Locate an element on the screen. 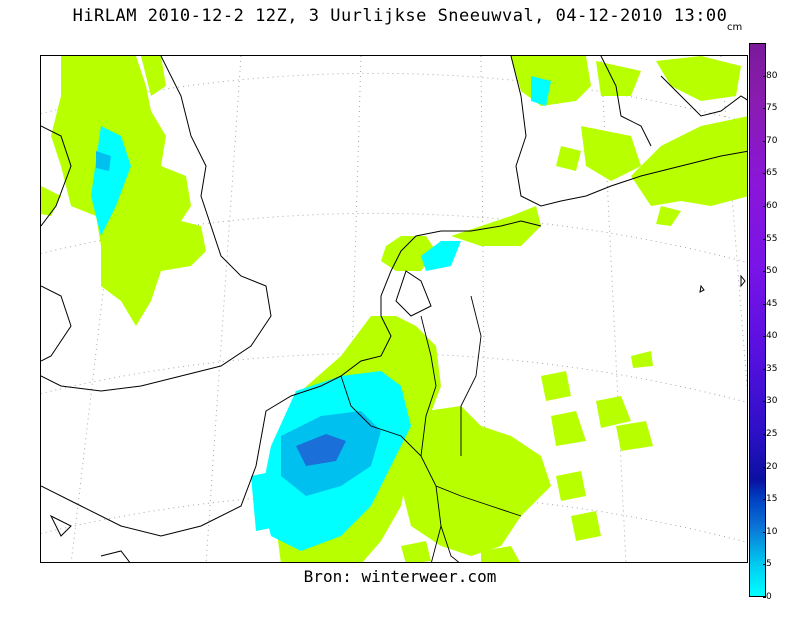 This screenshot has height=618, width=800. colorbar-tick-label: 30 is located at coordinates (770, 401).